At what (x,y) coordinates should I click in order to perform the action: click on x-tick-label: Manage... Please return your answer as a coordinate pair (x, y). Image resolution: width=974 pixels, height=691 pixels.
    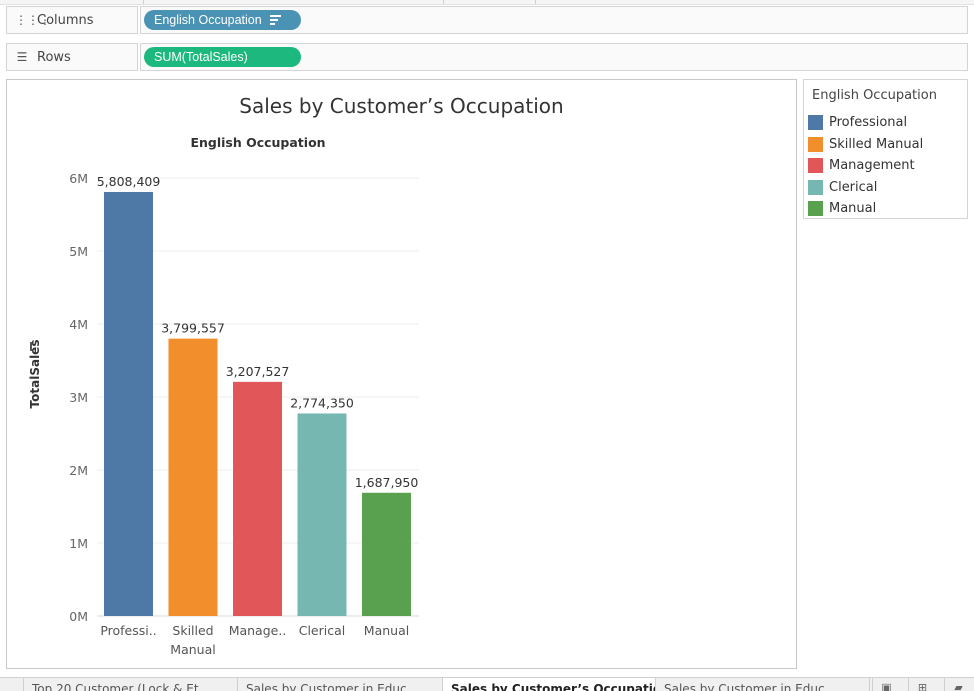
    Looking at the image, I should click on (258, 630).